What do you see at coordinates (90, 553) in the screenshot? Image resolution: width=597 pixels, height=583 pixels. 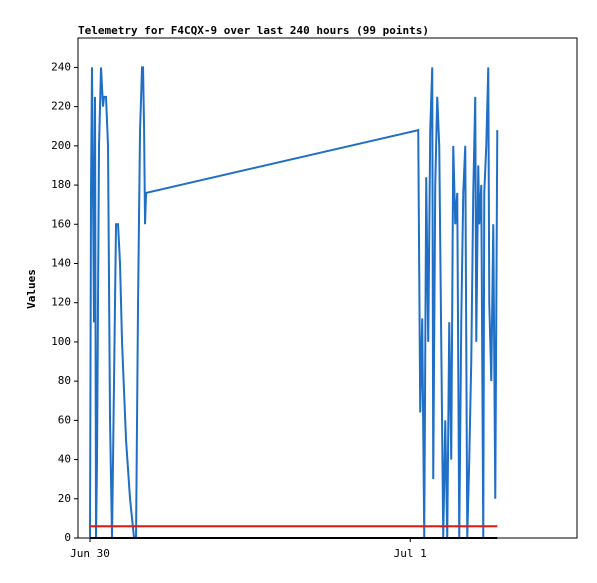 I see `x-tick-label: Jun 30` at bounding box center [90, 553].